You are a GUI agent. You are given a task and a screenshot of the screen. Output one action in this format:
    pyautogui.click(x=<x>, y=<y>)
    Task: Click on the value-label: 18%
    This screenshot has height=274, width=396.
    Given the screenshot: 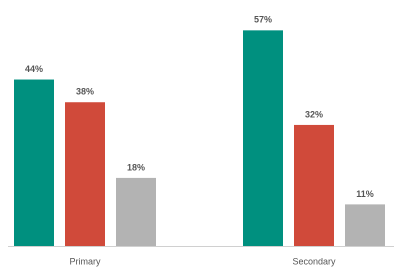 What is the action you would take?
    pyautogui.click(x=136, y=167)
    